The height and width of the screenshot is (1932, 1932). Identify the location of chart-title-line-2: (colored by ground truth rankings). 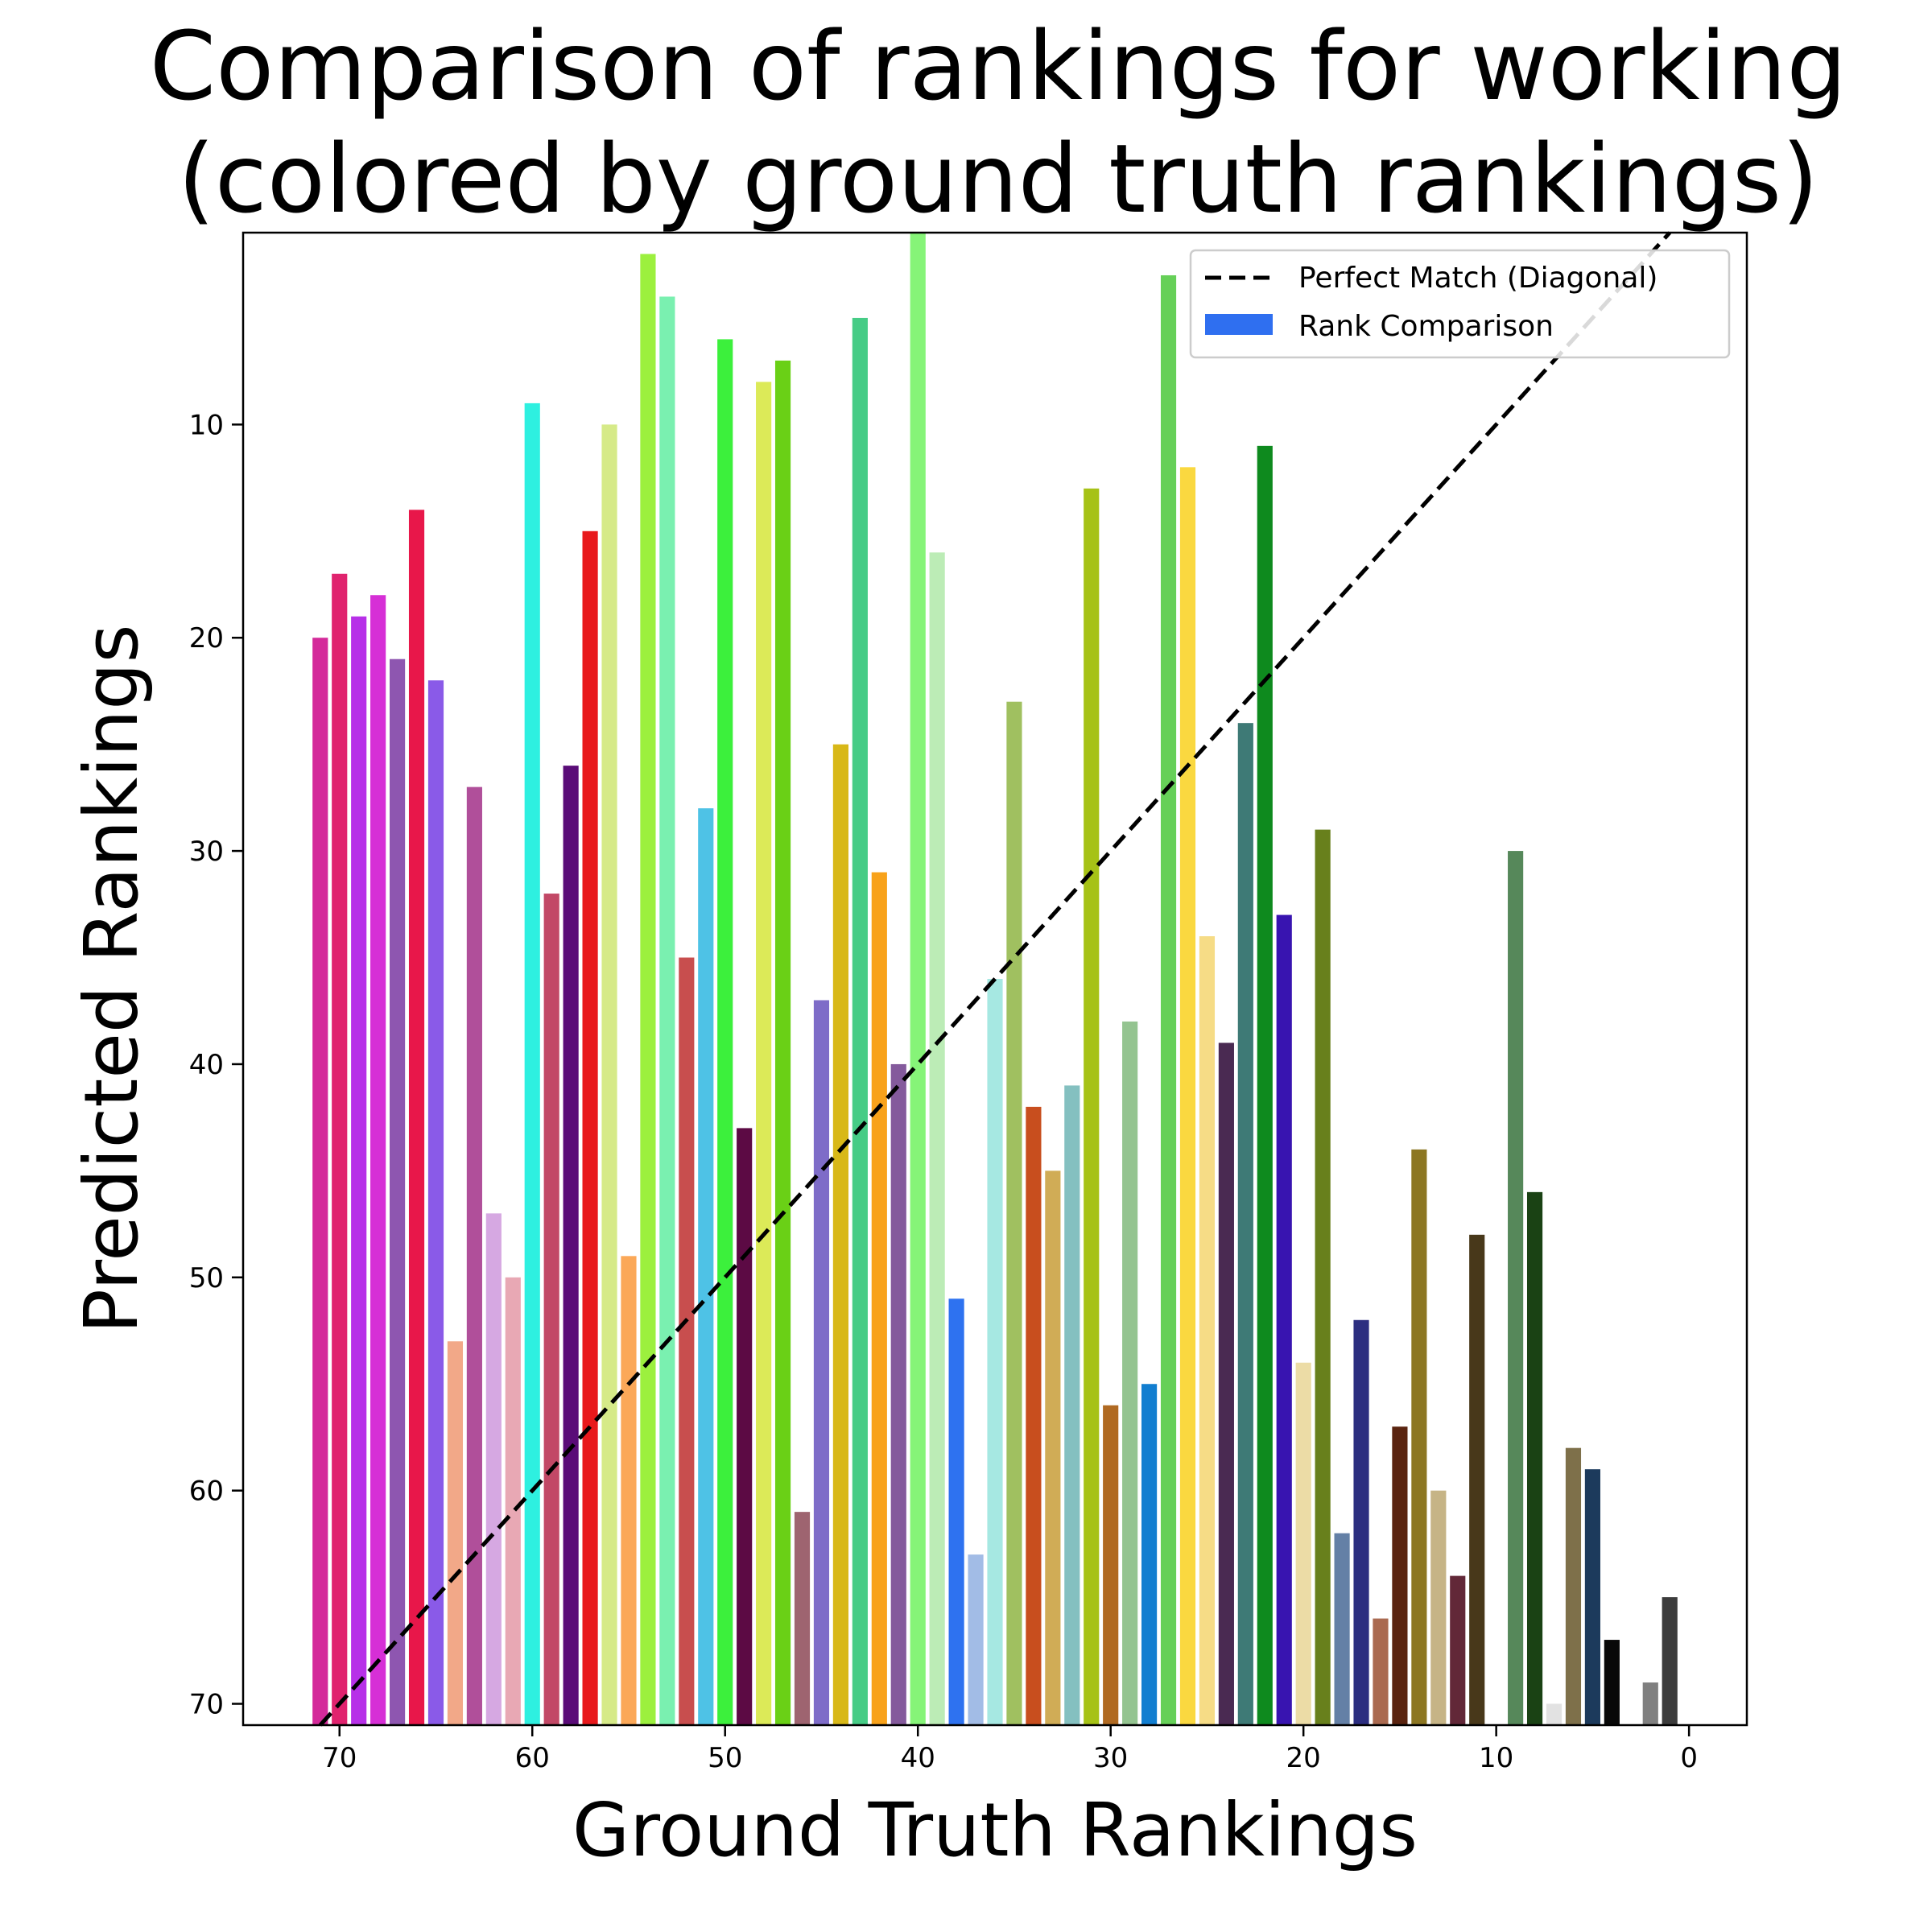
(998, 178).